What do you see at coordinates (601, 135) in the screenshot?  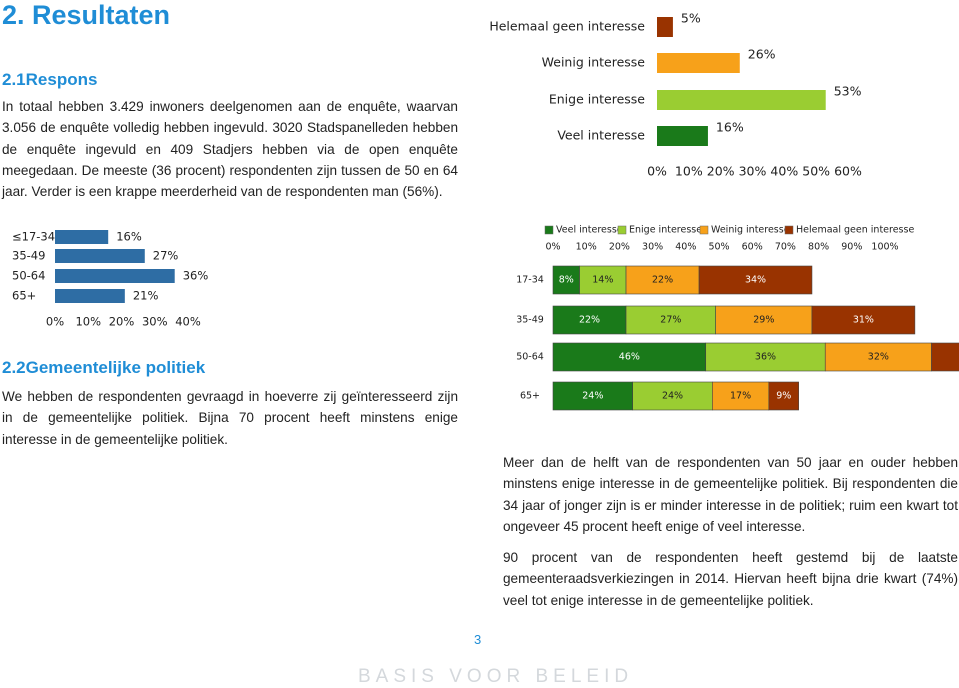 I see `category-label: Veel interesse` at bounding box center [601, 135].